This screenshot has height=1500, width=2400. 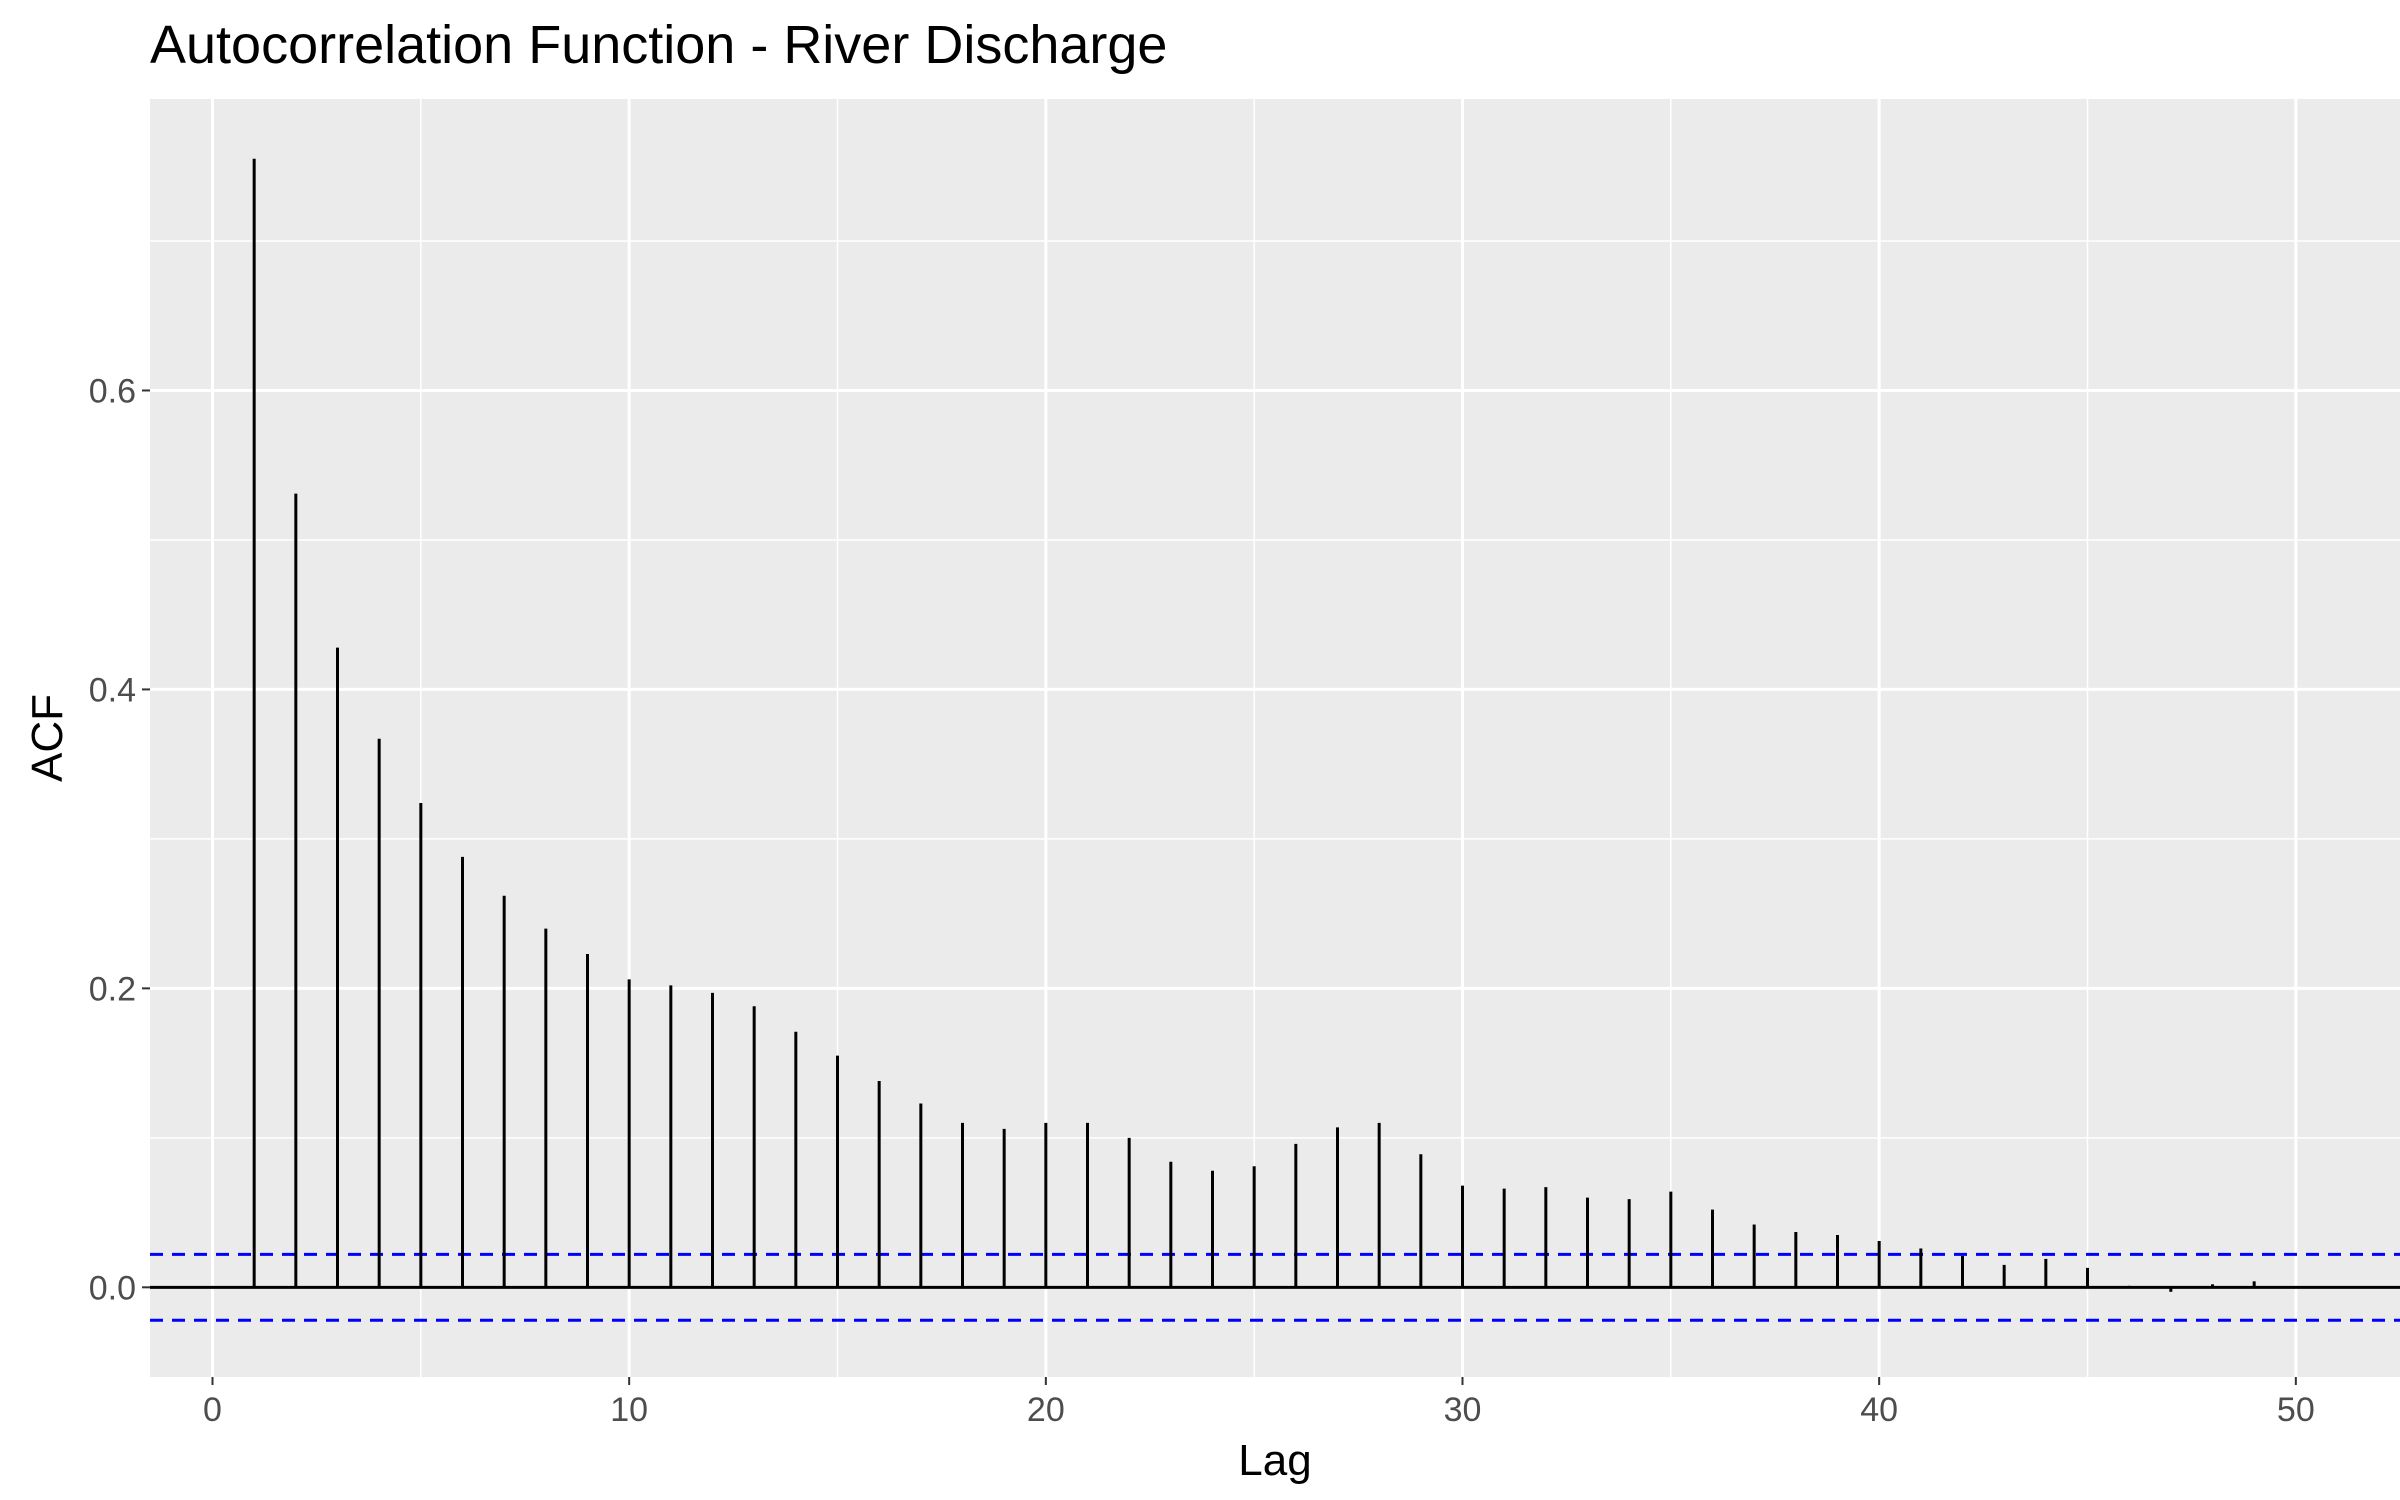 What do you see at coordinates (2296, 1410) in the screenshot?
I see `x-tick-label: 50` at bounding box center [2296, 1410].